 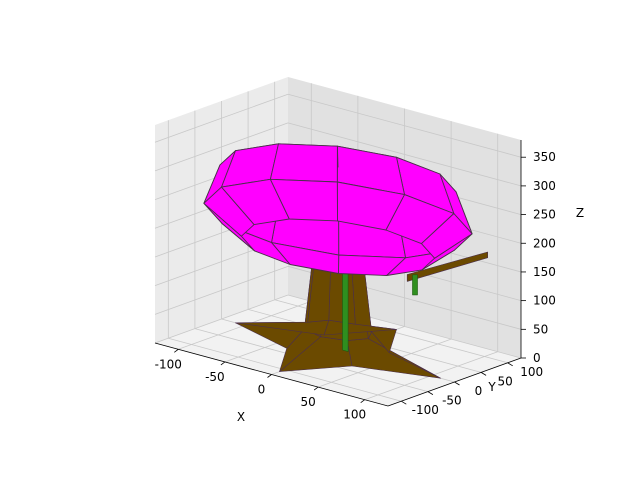 What do you see at coordinates (544, 272) in the screenshot?
I see `z-tick-label: 150` at bounding box center [544, 272].